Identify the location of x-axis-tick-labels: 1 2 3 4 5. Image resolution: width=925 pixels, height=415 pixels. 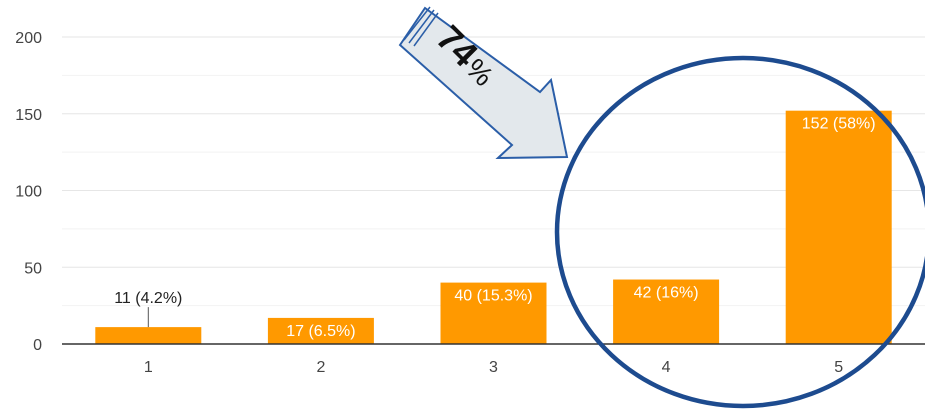
(493, 367).